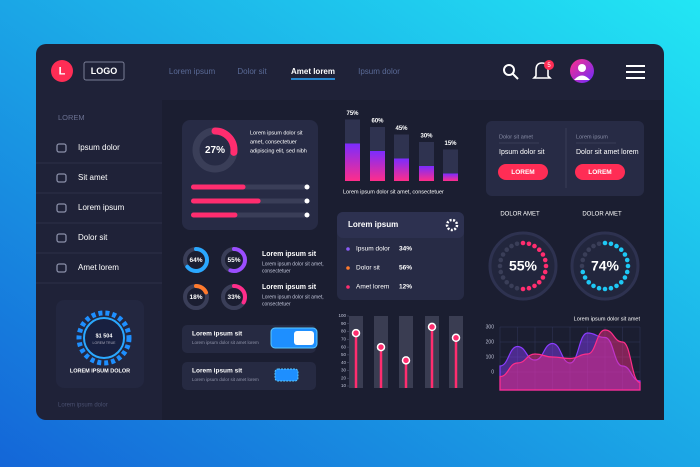  Describe the element at coordinates (379, 71) in the screenshot. I see `nav-item: Ipsum dolor` at that location.